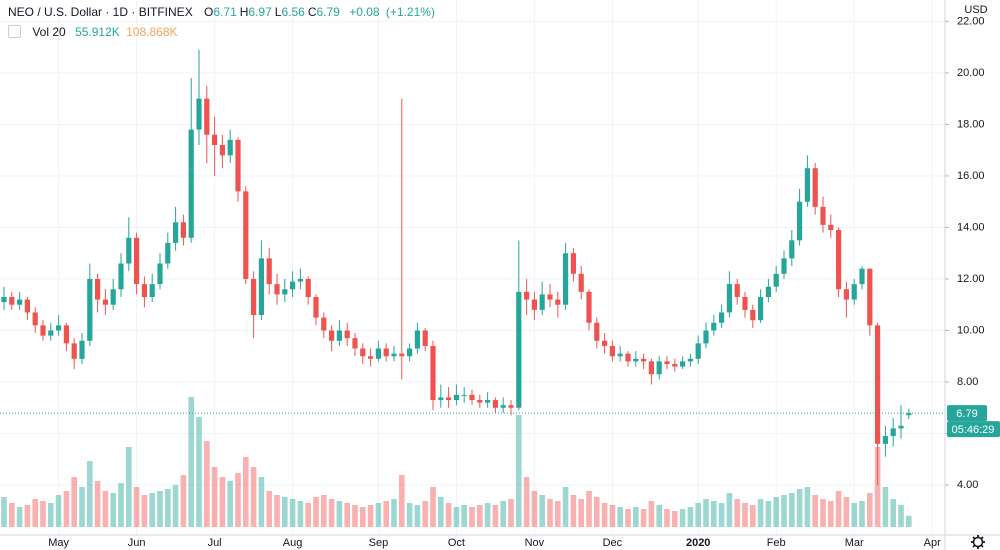 The height and width of the screenshot is (550, 1000). What do you see at coordinates (971, 279) in the screenshot?
I see `y-tick-label: 12.00` at bounding box center [971, 279].